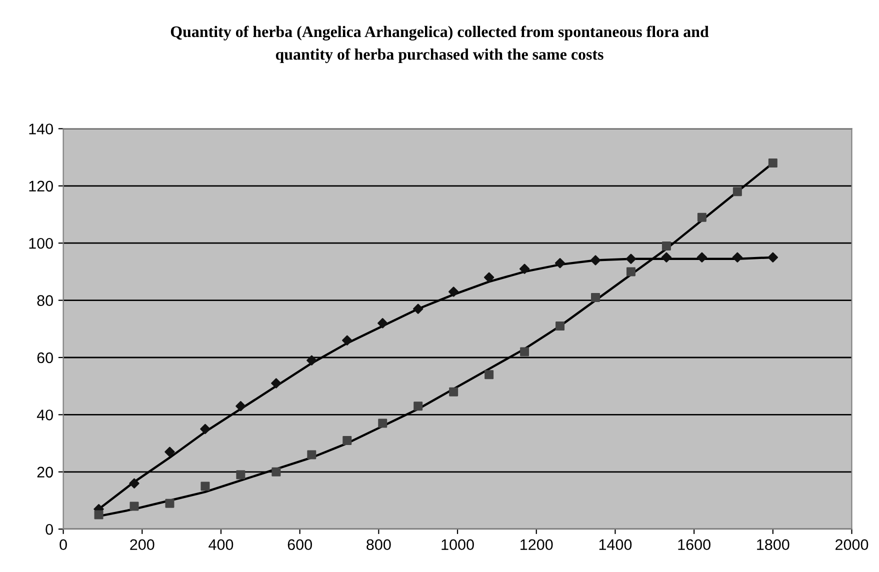 Image resolution: width=879 pixels, height=572 pixels. I want to click on y-tick-label: 0, so click(49, 529).